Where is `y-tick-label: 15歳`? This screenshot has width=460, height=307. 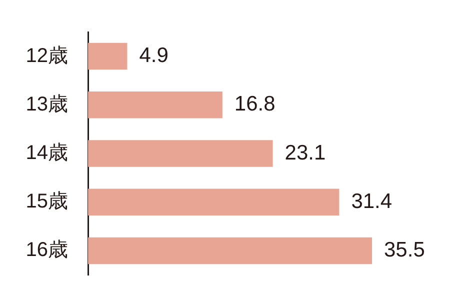
y-tick-label: 15歳 is located at coordinates (47, 201).